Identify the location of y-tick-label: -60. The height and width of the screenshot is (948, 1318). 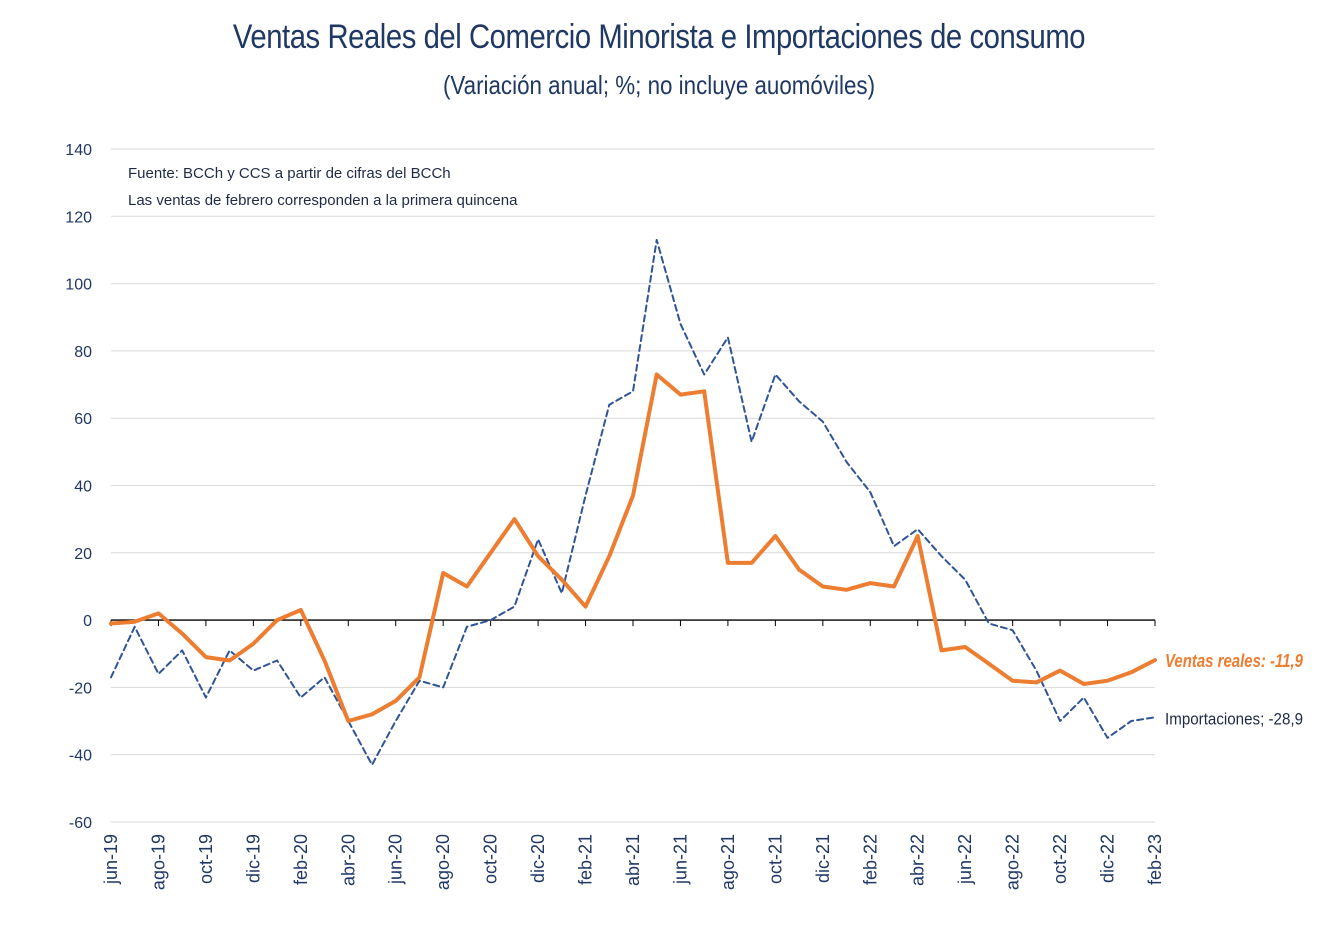
(80, 823).